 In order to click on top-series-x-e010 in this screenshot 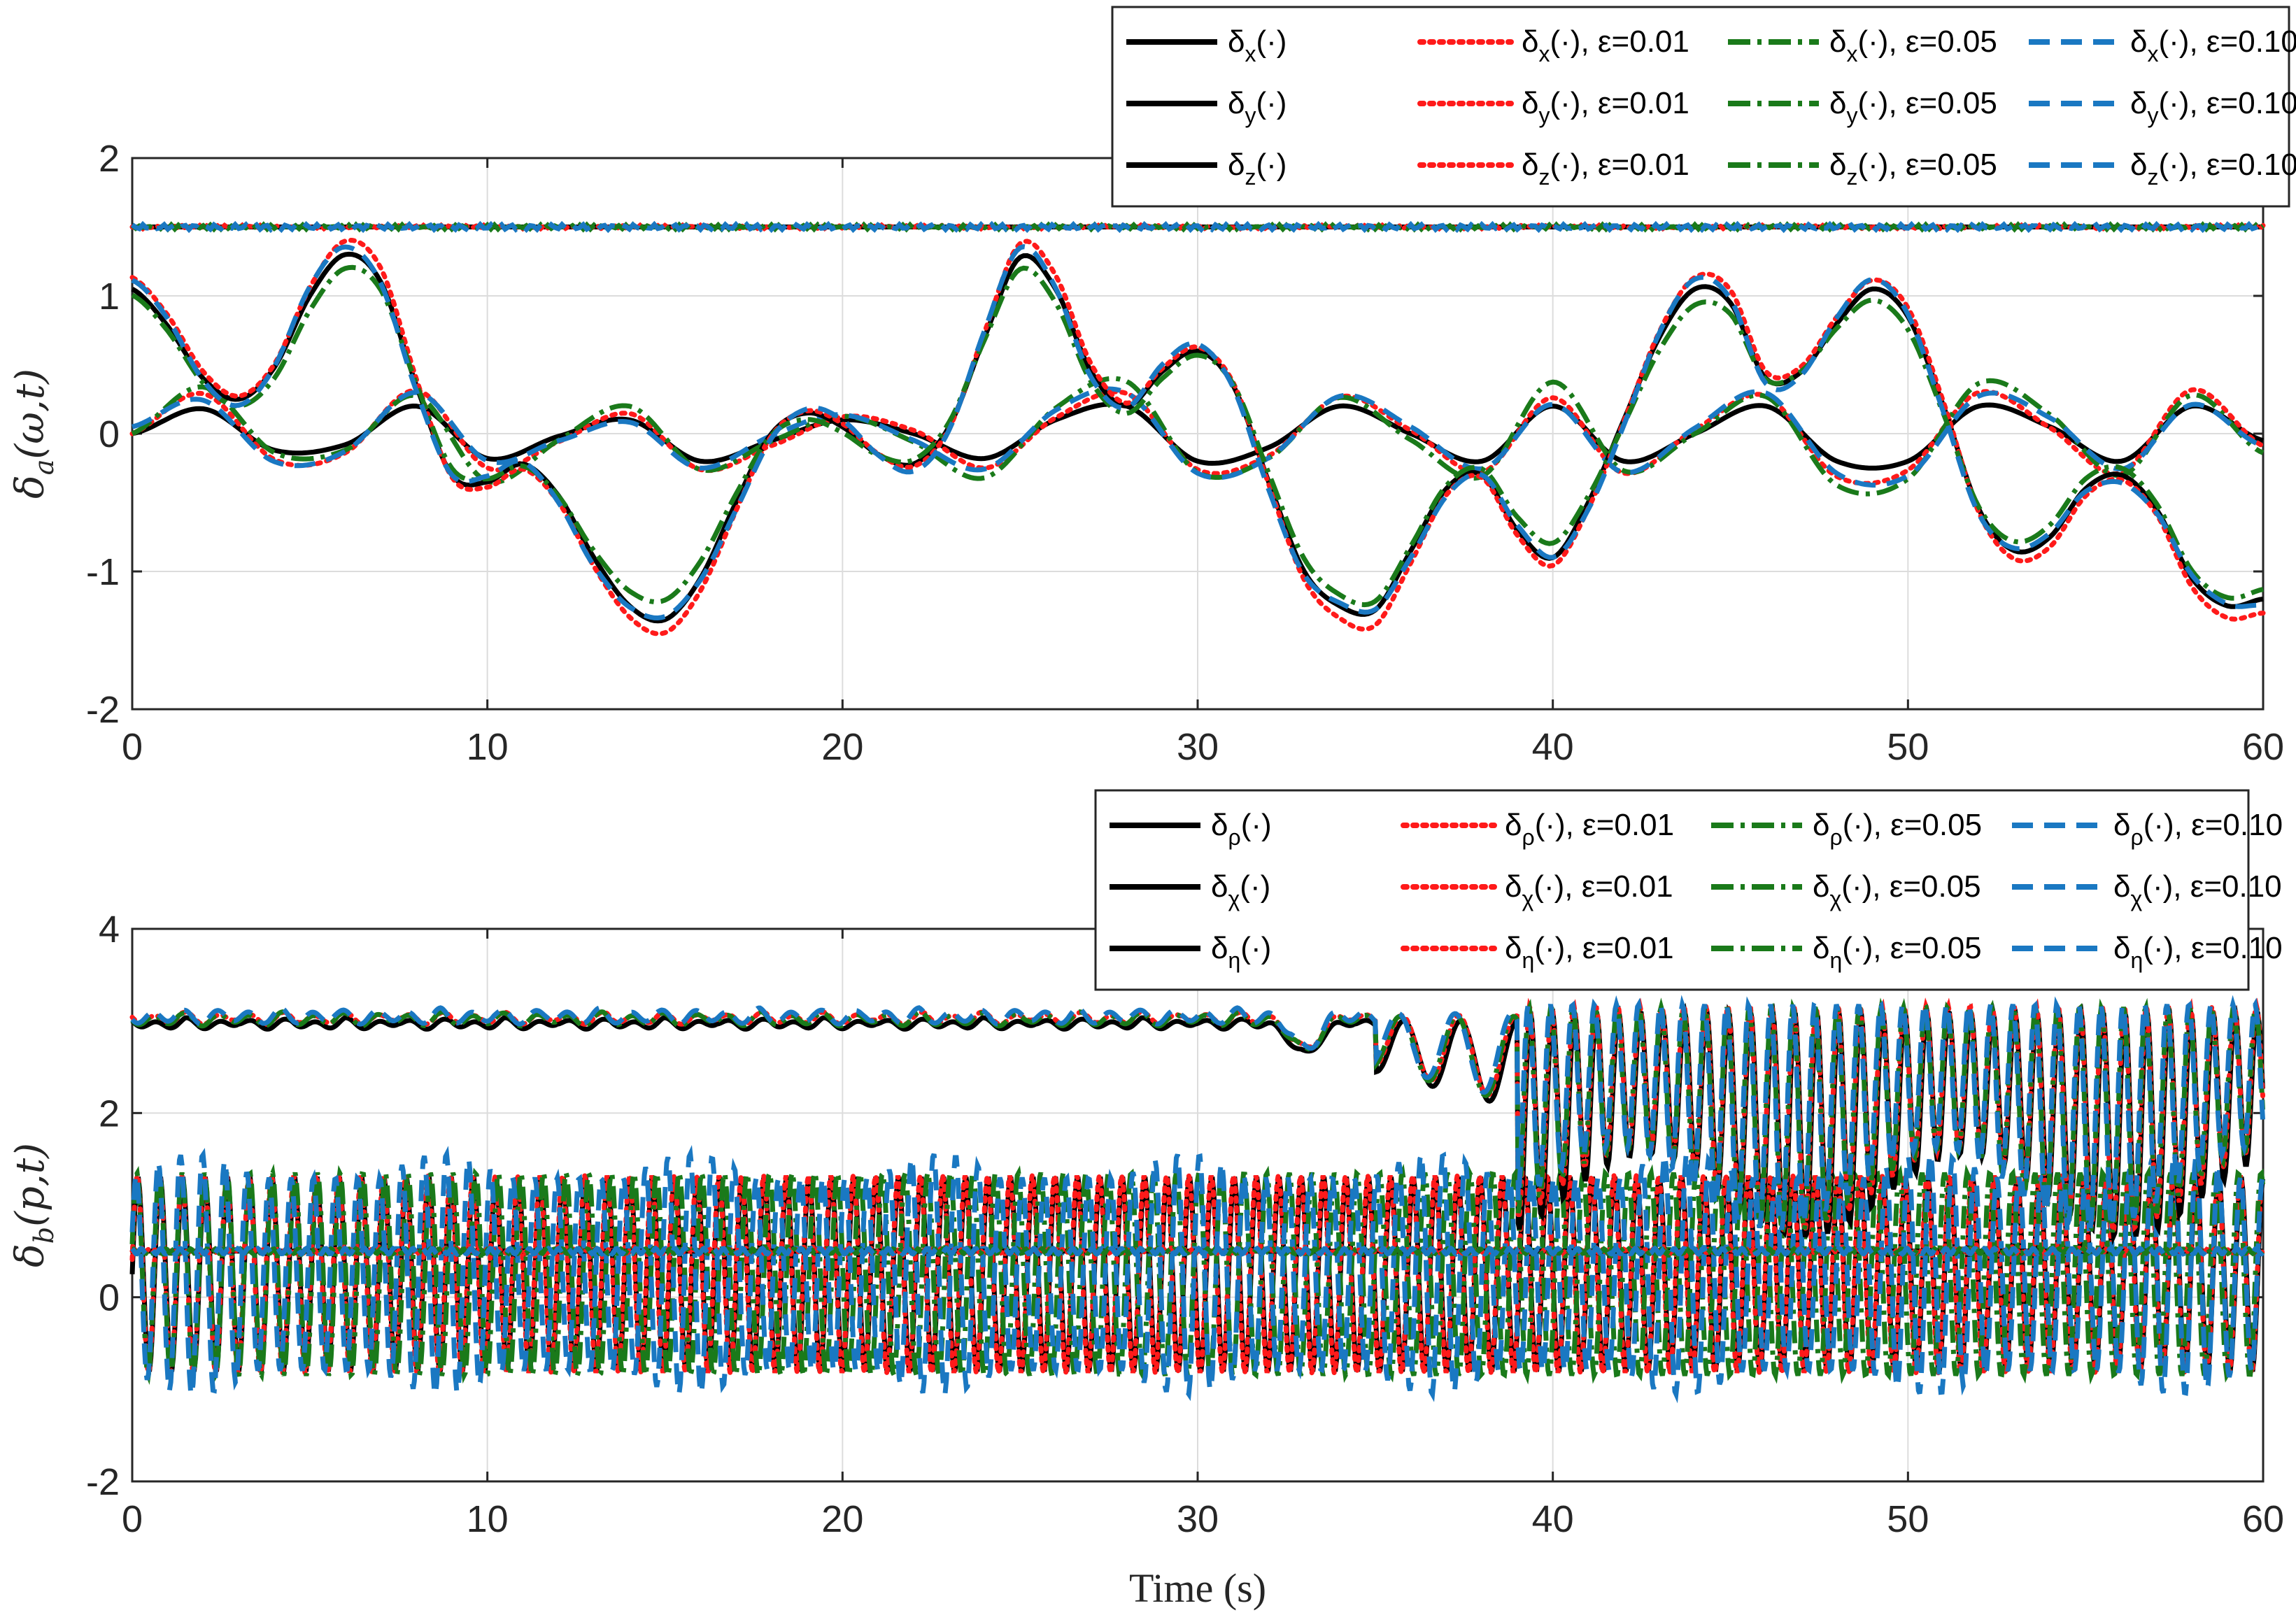, I will do `click(1198, 437)`.